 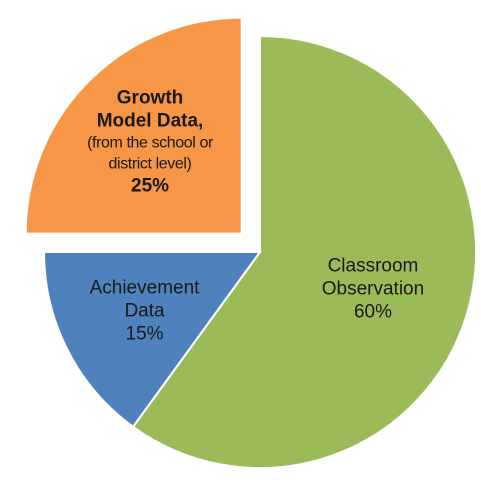 I want to click on category-note: (from the school or district level), so click(x=150, y=153).